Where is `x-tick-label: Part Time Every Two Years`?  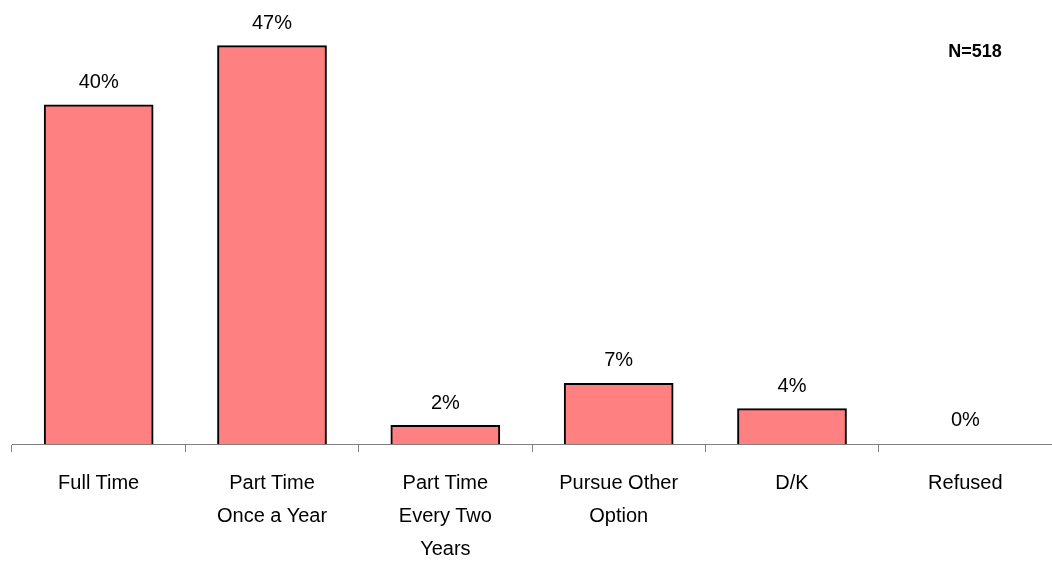 x-tick-label: Part Time Every Two Years is located at coordinates (445, 515).